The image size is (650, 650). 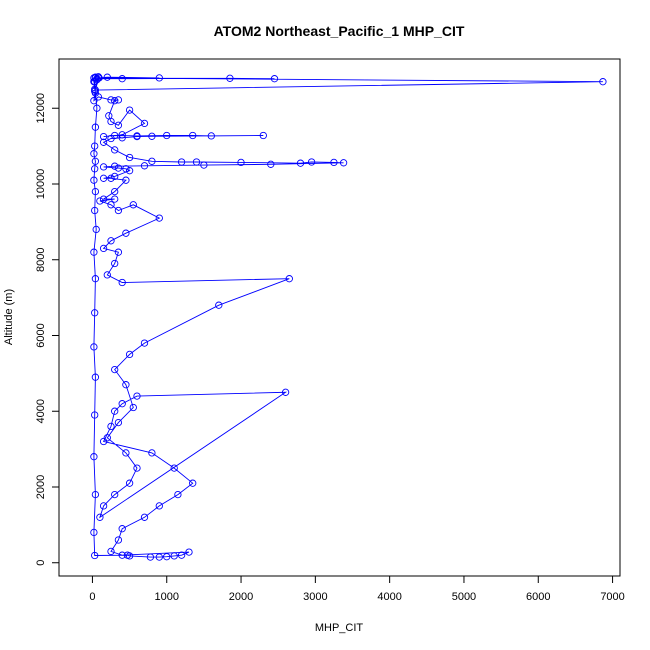 I want to click on x-tick-label: 0, so click(x=92, y=597).